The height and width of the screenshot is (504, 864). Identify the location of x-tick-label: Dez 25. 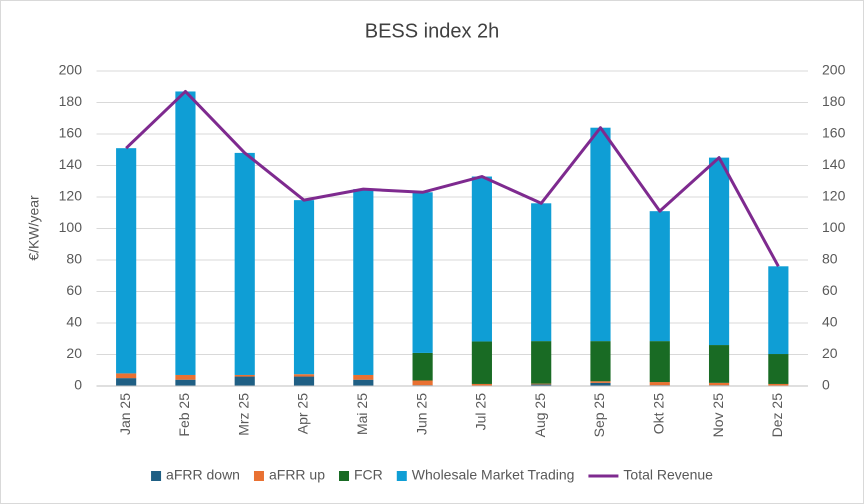
(777, 415).